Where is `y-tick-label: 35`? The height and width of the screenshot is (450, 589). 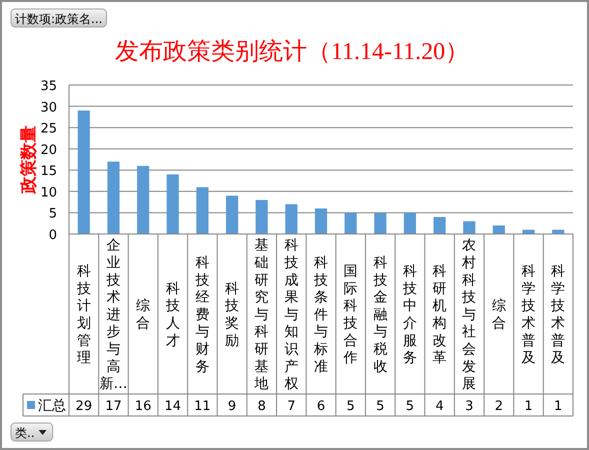
y-tick-label: 35 is located at coordinates (48, 86).